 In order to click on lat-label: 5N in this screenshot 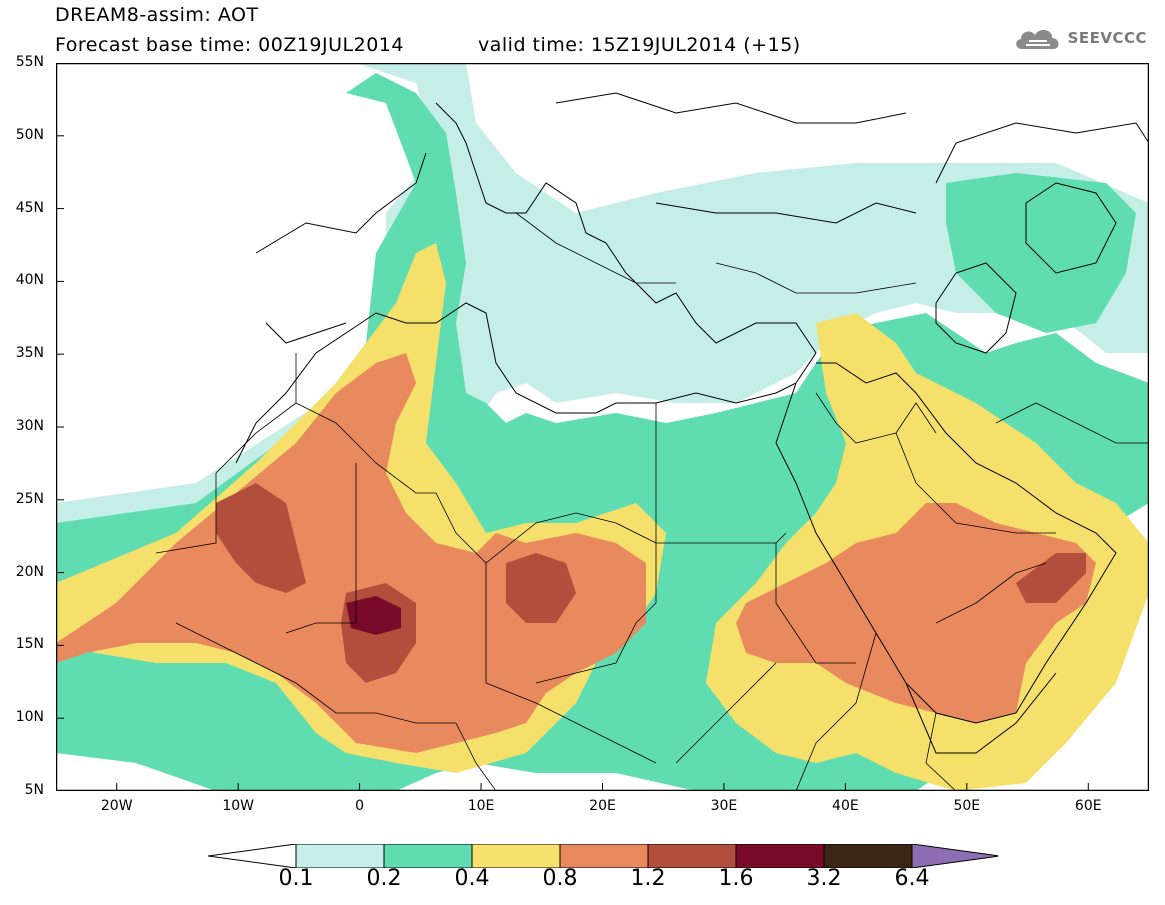, I will do `click(34, 790)`.